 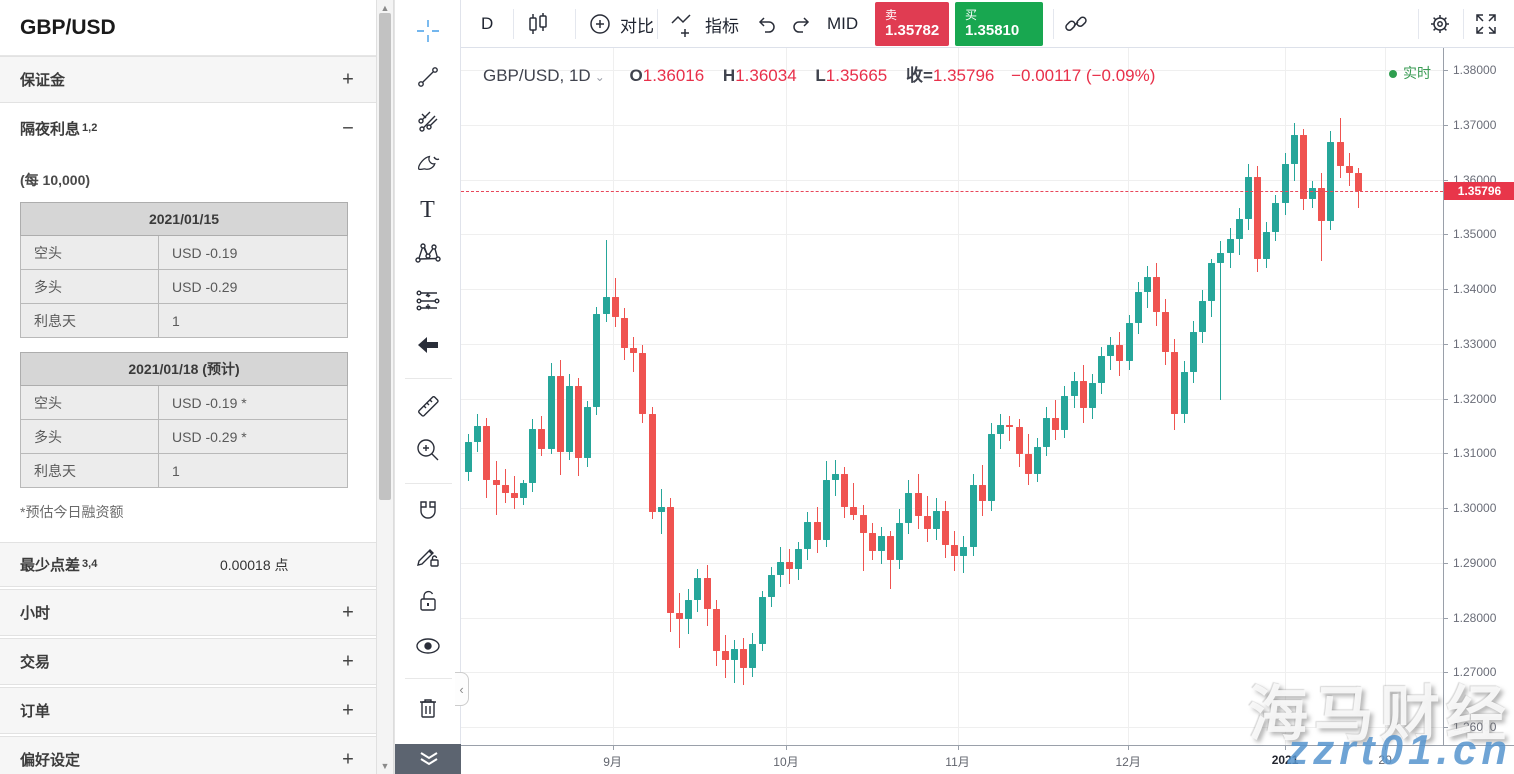 What do you see at coordinates (428, 31) in the screenshot?
I see `crosshair-icon` at bounding box center [428, 31].